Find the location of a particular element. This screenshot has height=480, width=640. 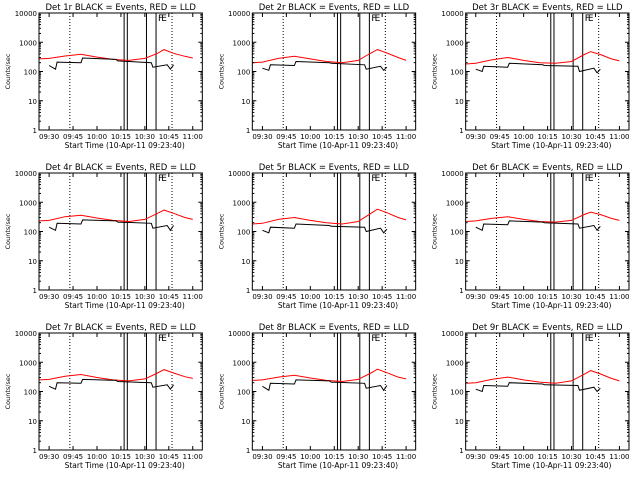

panel-title: Det 2r BLACK = Events, RED = LLD is located at coordinates (334, 8).